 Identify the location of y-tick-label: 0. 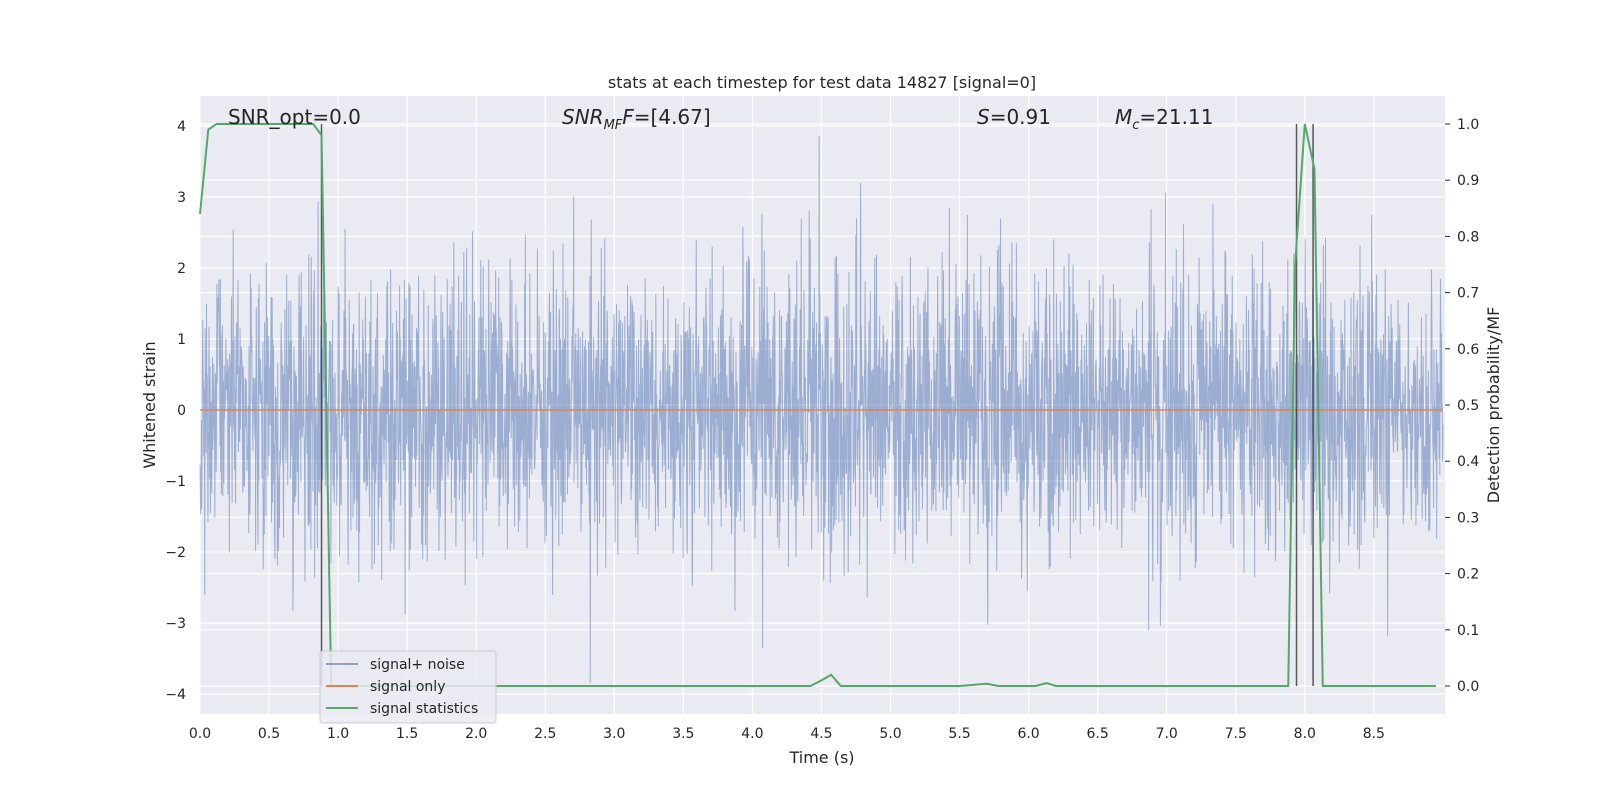
(181, 411).